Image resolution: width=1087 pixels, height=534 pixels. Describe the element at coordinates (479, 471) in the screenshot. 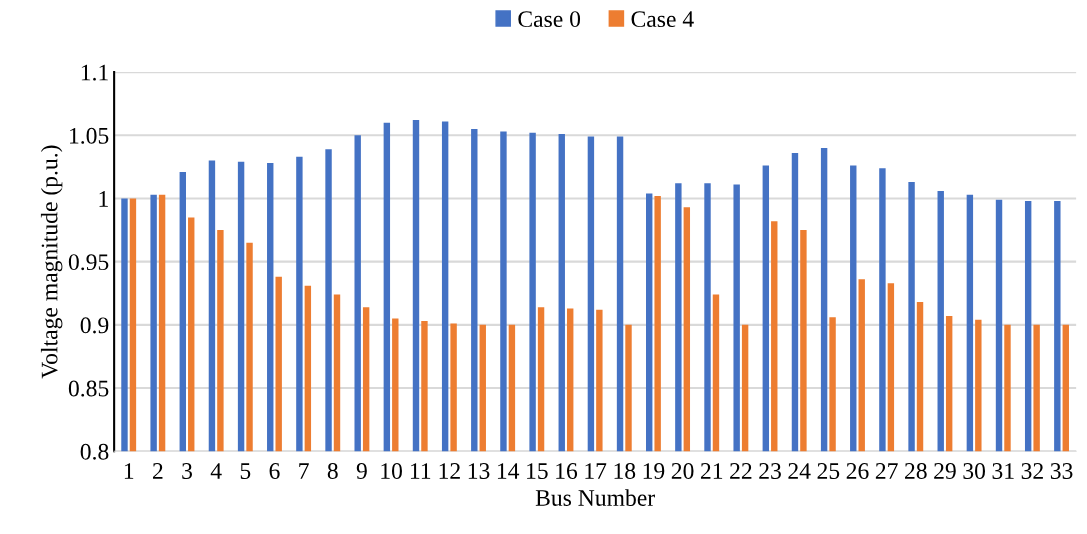

I see `x-tick-label: 13` at that location.